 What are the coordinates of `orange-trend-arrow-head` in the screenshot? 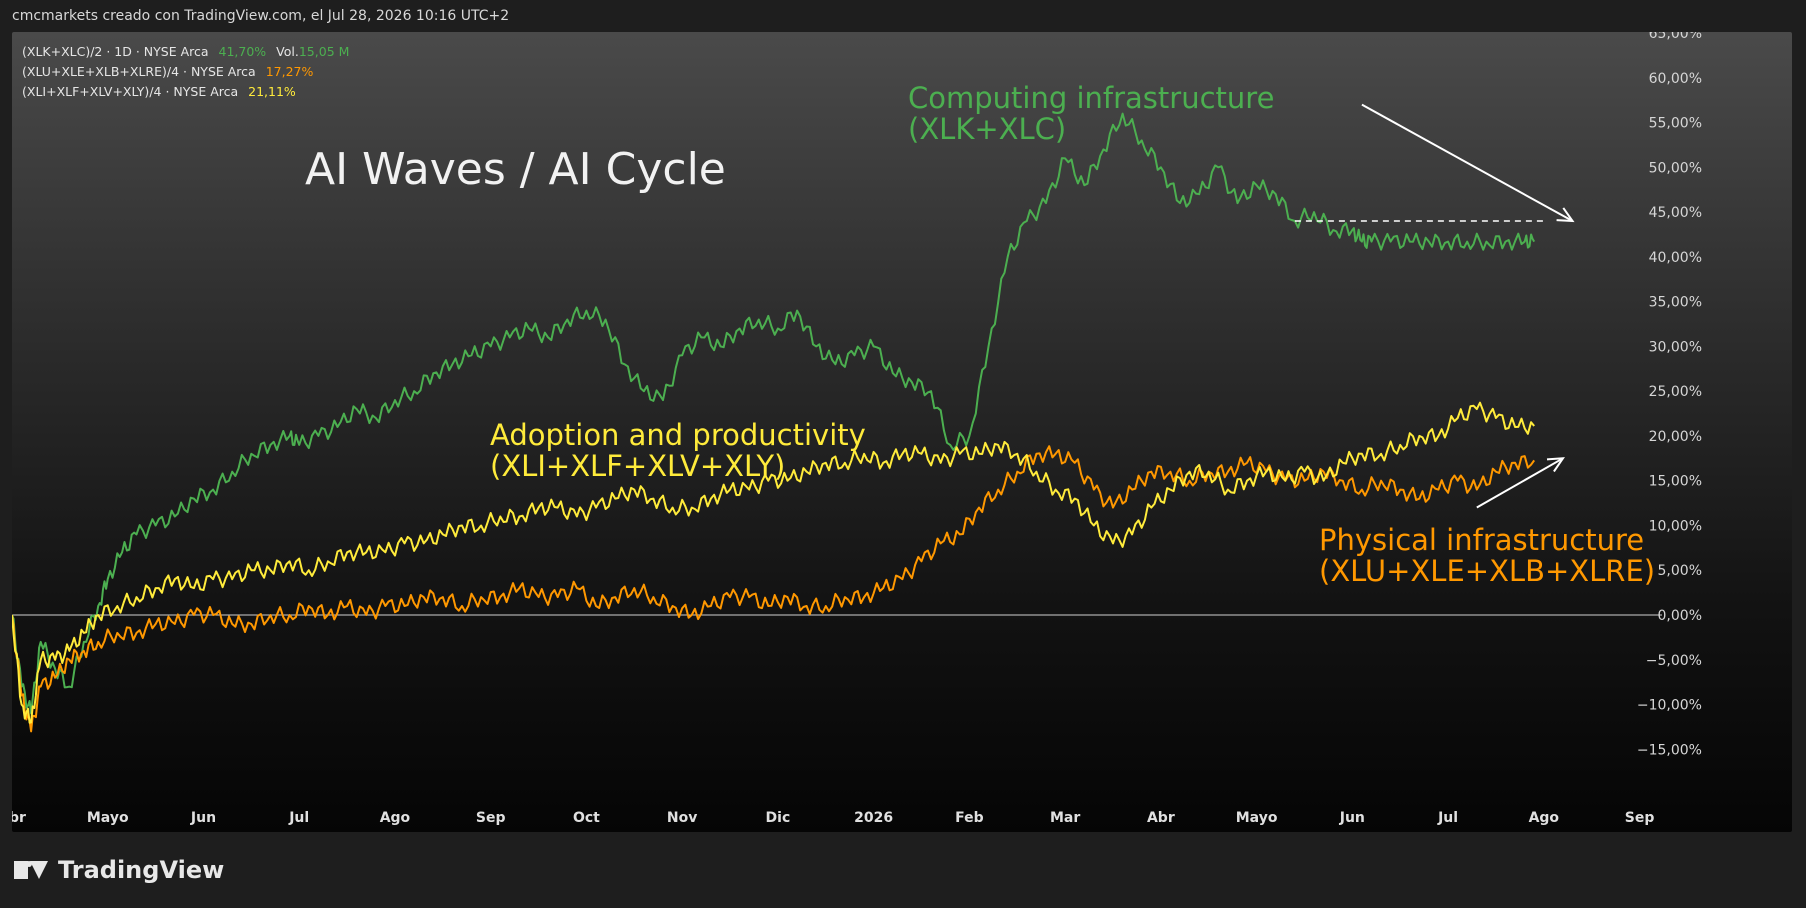 It's located at (1555, 465).